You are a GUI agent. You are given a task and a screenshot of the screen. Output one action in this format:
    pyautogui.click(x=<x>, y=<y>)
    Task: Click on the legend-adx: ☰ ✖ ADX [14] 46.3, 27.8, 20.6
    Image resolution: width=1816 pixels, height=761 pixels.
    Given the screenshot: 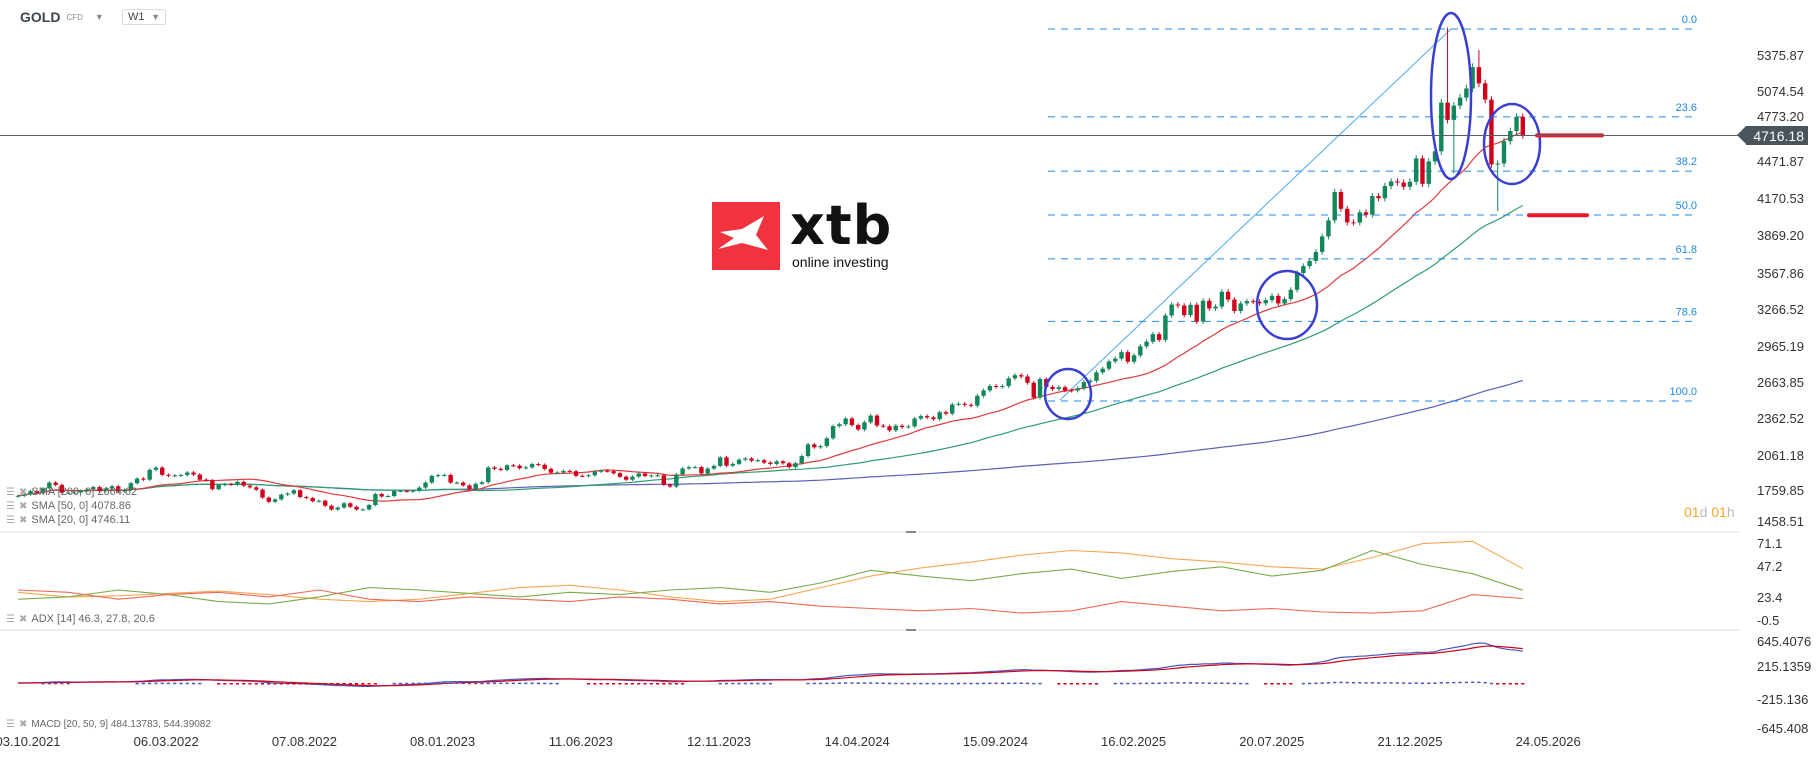 What is the action you would take?
    pyautogui.click(x=80, y=619)
    